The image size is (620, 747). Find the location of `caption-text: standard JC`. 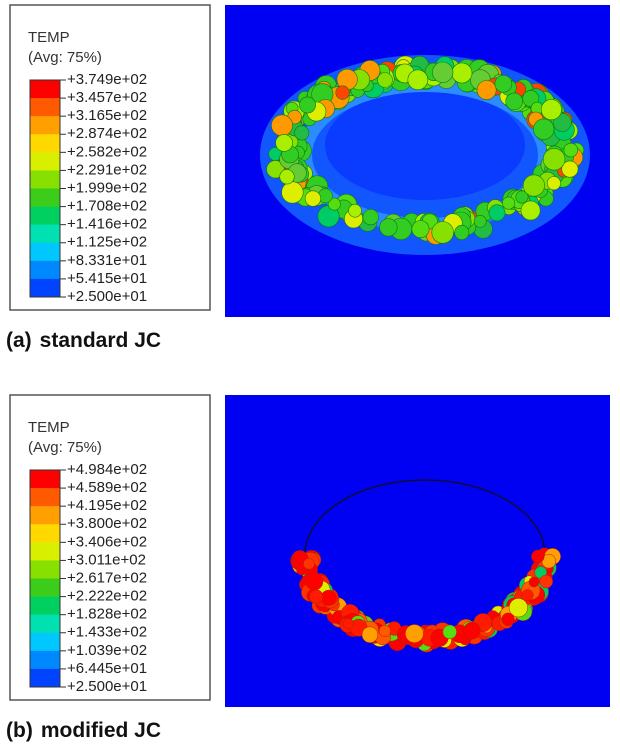

caption-text: standard JC is located at coordinates (100, 340).